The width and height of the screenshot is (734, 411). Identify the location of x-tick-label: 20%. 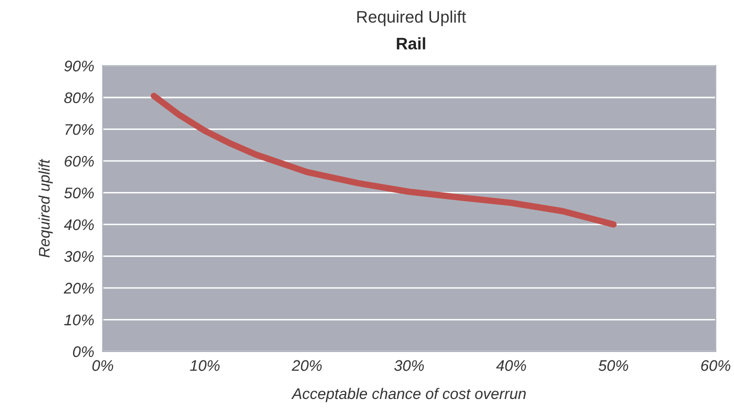
(307, 365).